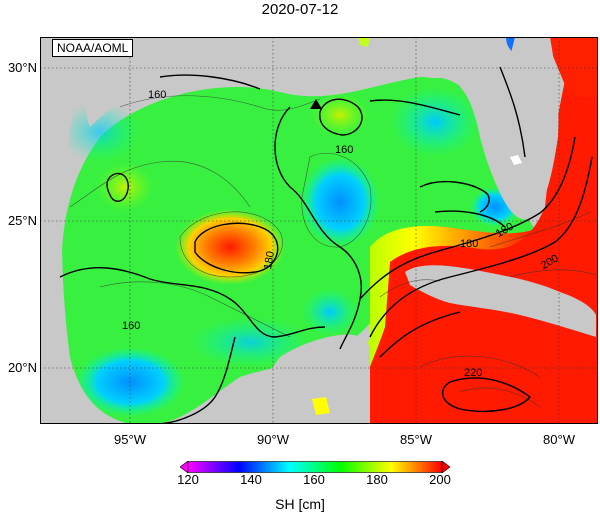  What do you see at coordinates (516, 160) in the screenshot?
I see `florida-keys-land` at bounding box center [516, 160].